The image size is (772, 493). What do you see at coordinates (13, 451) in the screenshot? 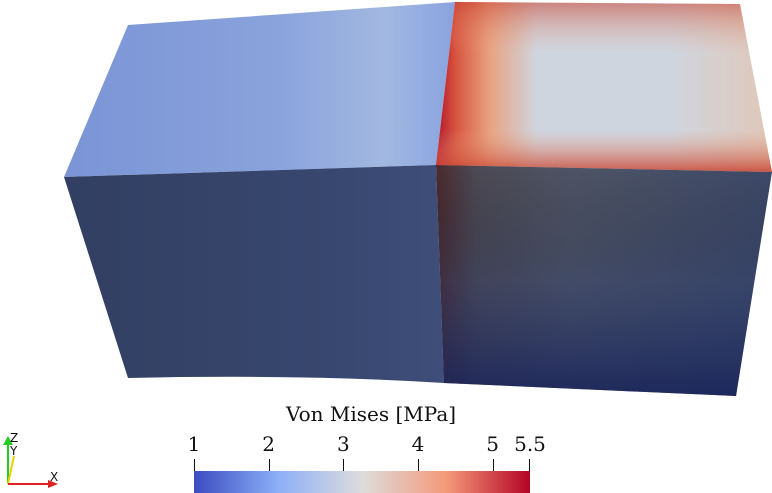
I see `y-axis-label: Y` at bounding box center [13, 451].